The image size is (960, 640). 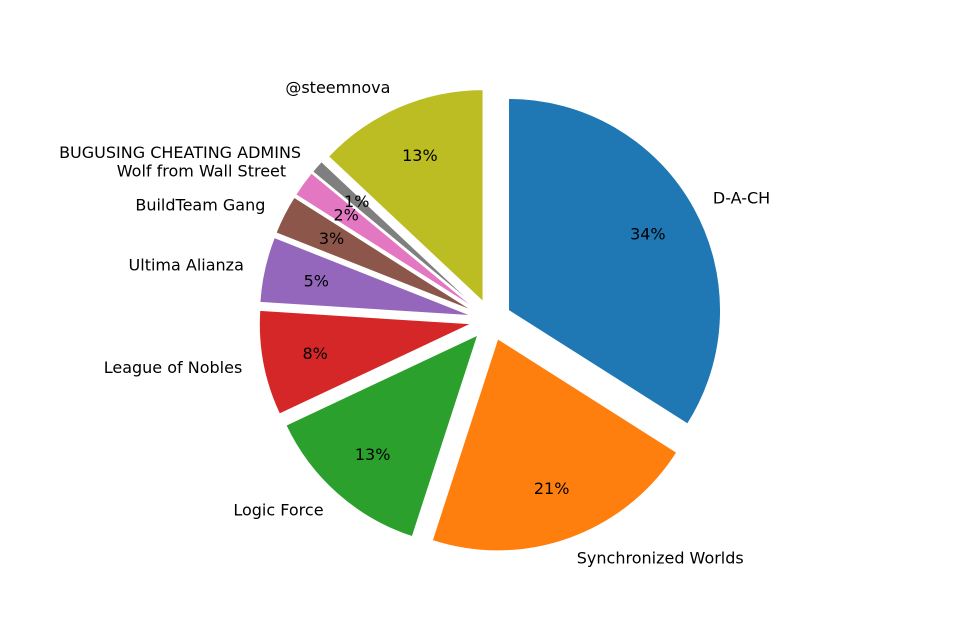 What do you see at coordinates (331, 238) in the screenshot?
I see `pie-pct-label-5: 3%` at bounding box center [331, 238].